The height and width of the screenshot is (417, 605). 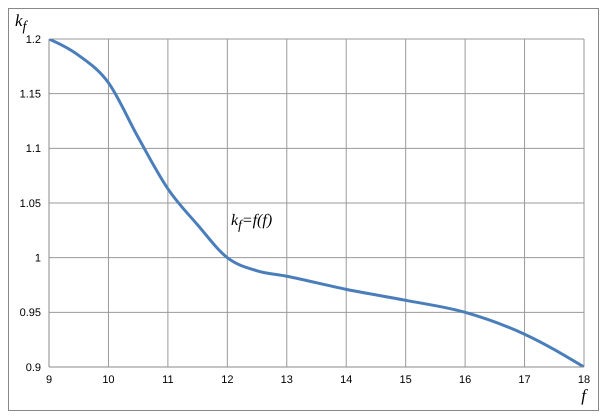 I want to click on y-tick-label: 1.15, so click(x=30, y=94).